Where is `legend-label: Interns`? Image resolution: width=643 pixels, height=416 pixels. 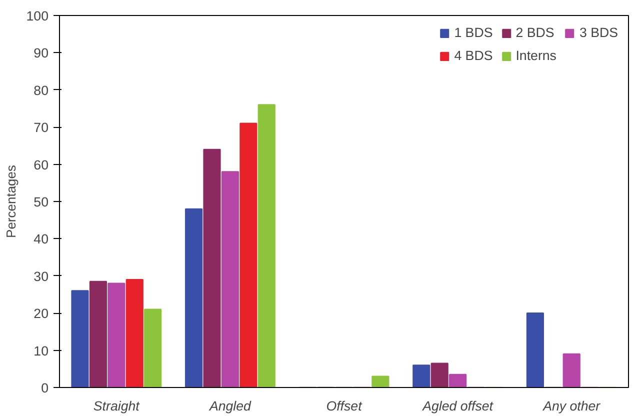
legend-label: Interns is located at coordinates (536, 55).